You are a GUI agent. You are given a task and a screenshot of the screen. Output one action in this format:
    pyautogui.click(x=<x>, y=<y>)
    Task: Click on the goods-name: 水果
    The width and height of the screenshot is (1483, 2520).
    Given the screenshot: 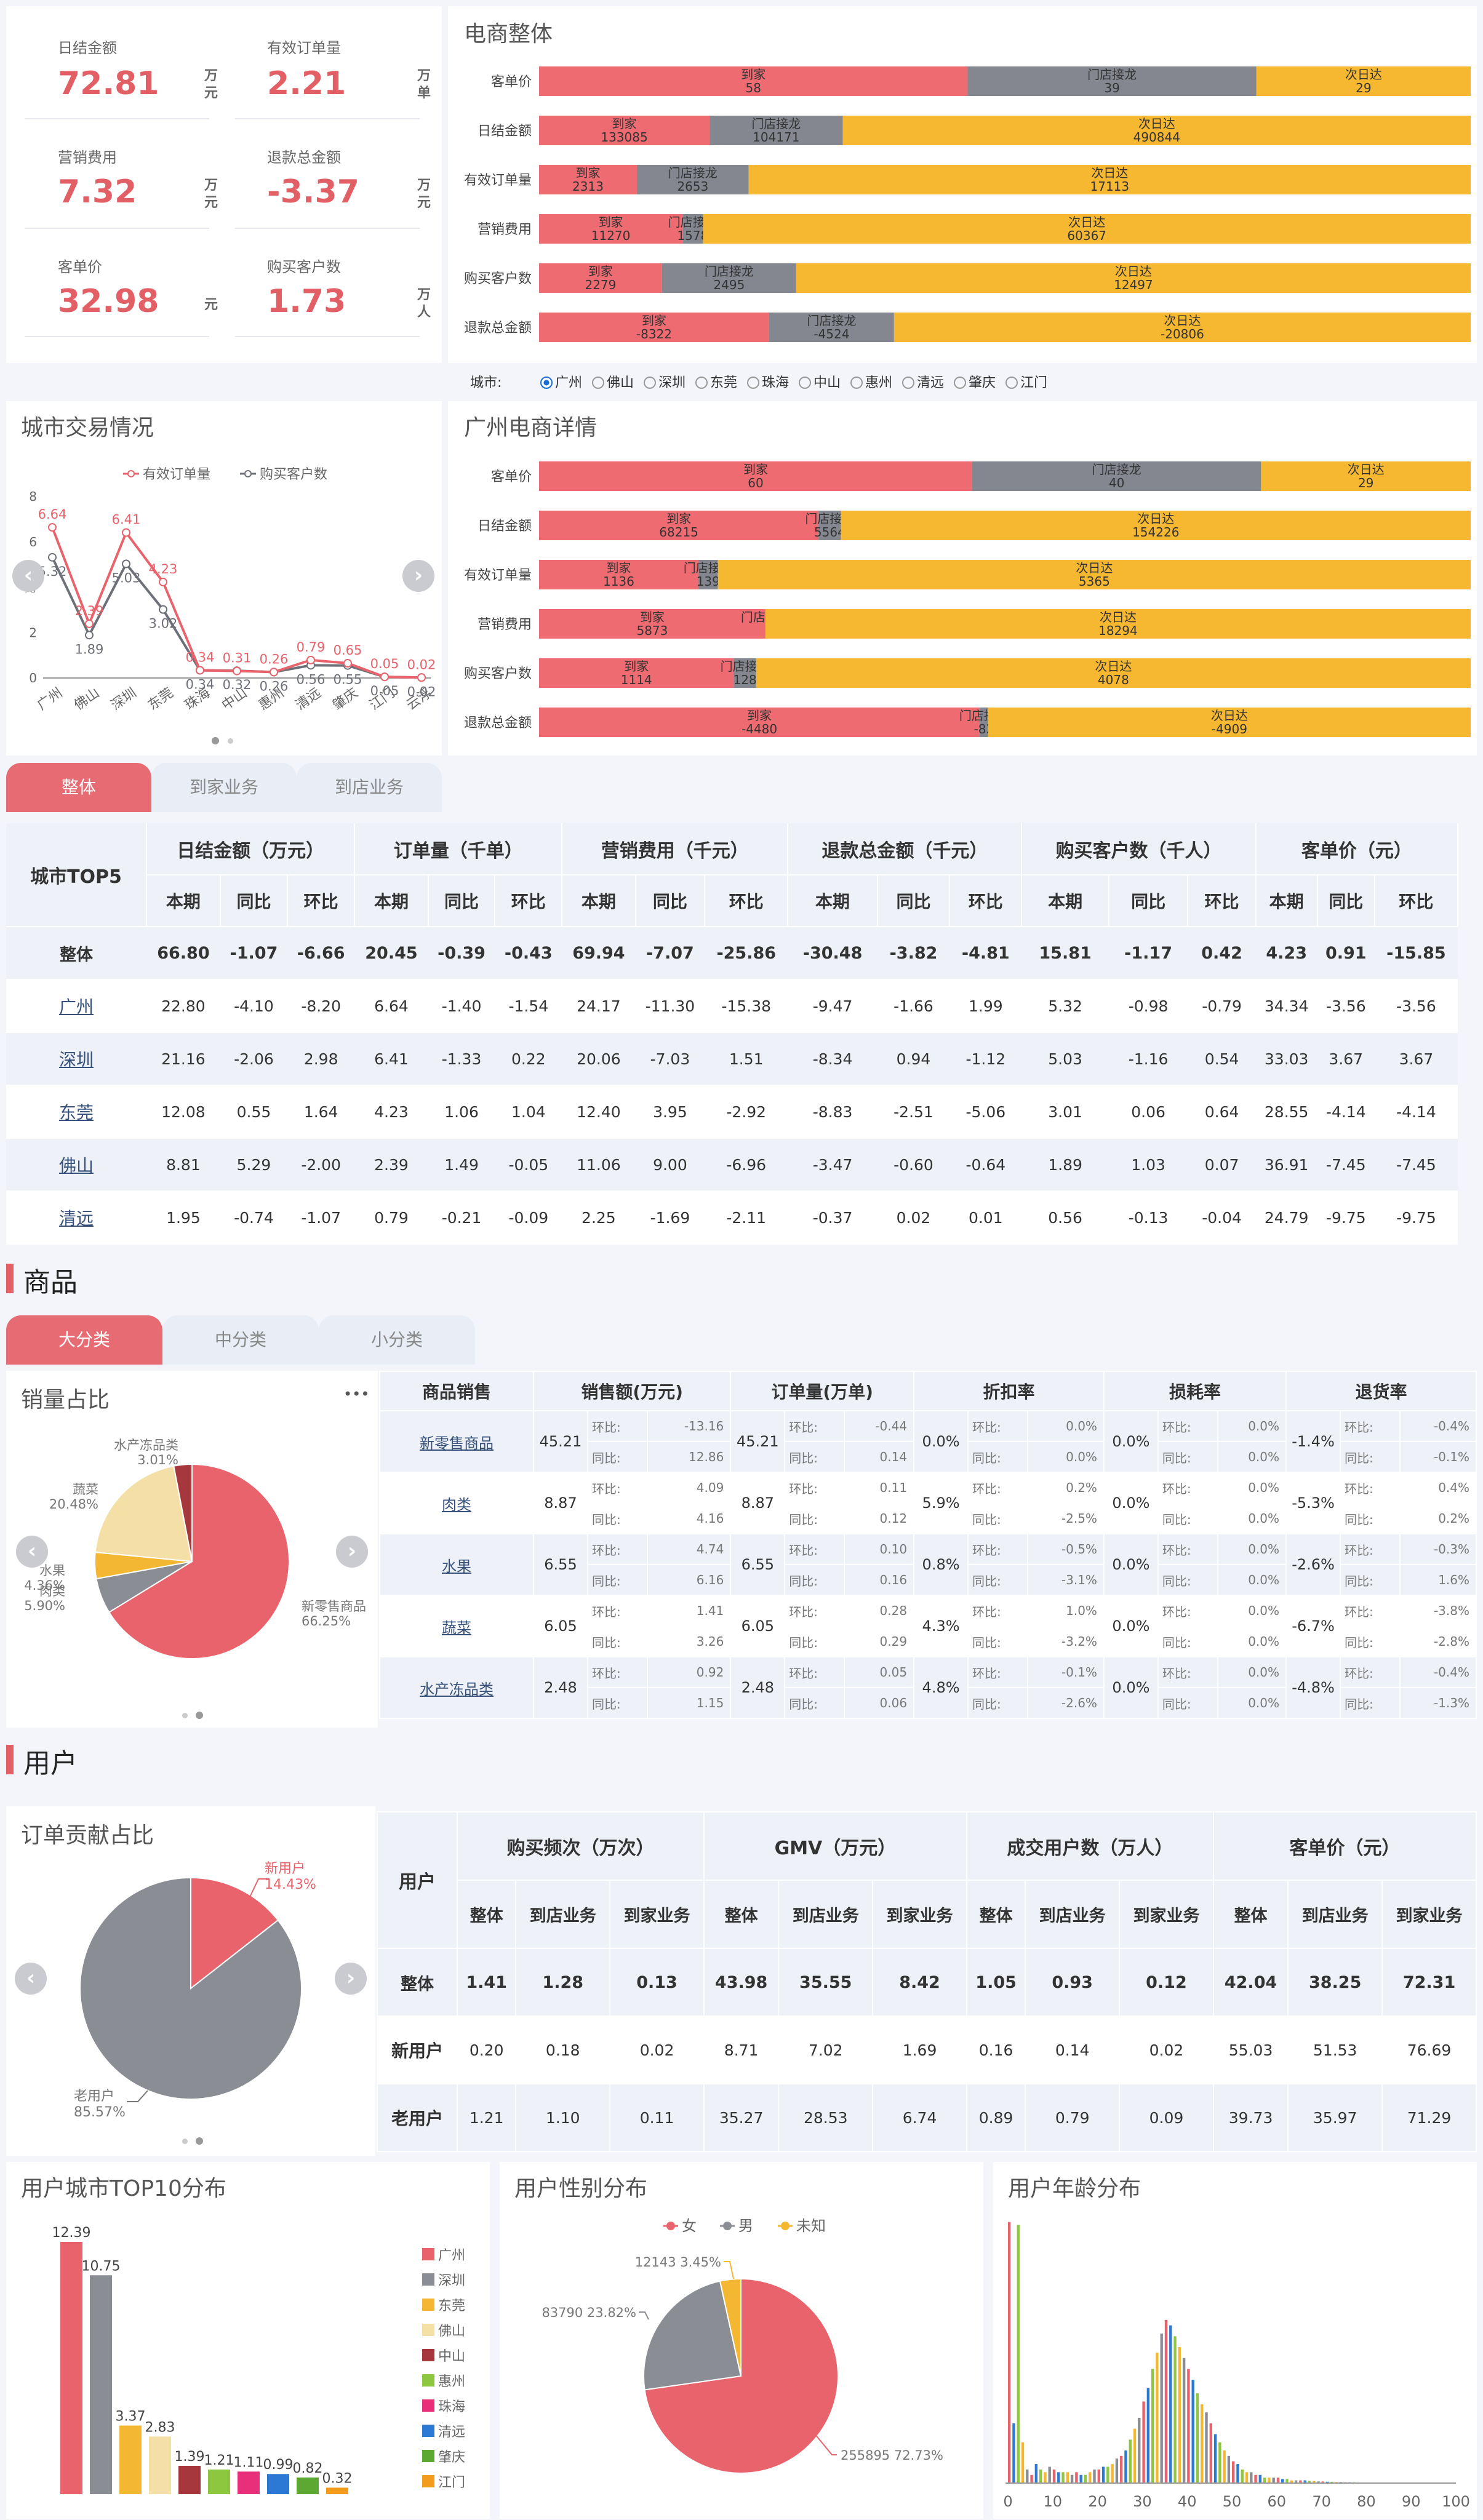 What is the action you would take?
    pyautogui.click(x=457, y=1564)
    